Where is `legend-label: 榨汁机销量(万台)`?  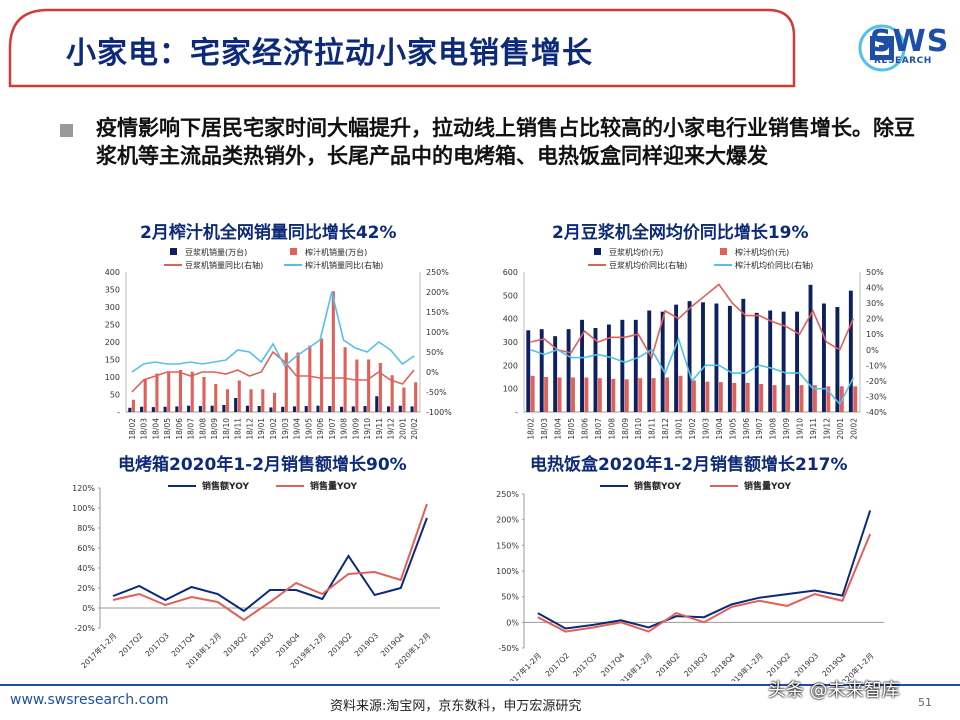 legend-label: 榨汁机销量(万台) is located at coordinates (336, 252).